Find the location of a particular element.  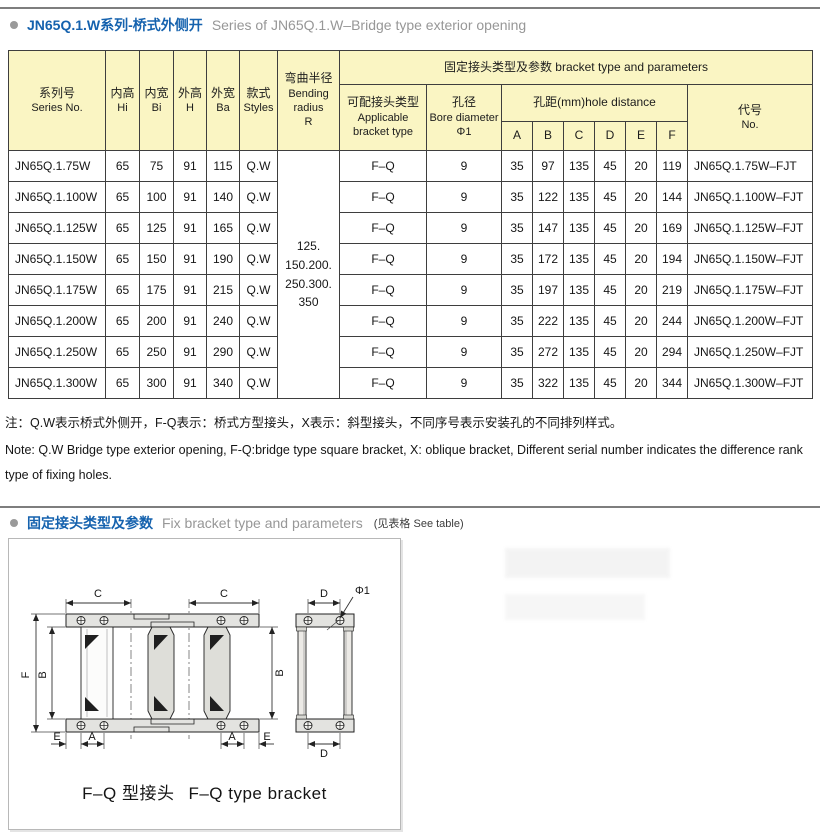

cell-inner-width: 125 is located at coordinates (156, 228).